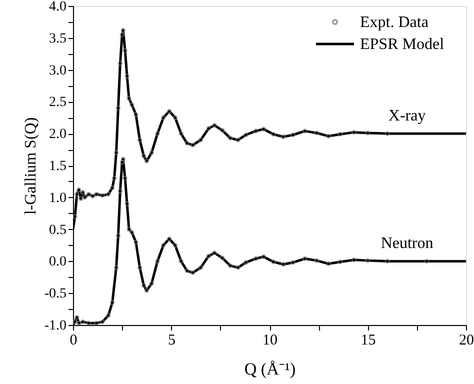  What do you see at coordinates (407, 243) in the screenshot?
I see `annotation: Neutron` at bounding box center [407, 243].